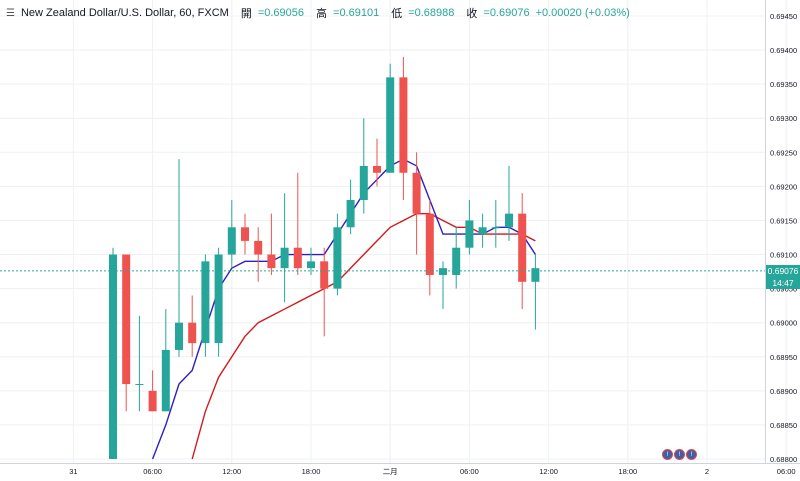 Image resolution: width=800 pixels, height=481 pixels. I want to click on y-tick-label: 0.68800, so click(783, 459).